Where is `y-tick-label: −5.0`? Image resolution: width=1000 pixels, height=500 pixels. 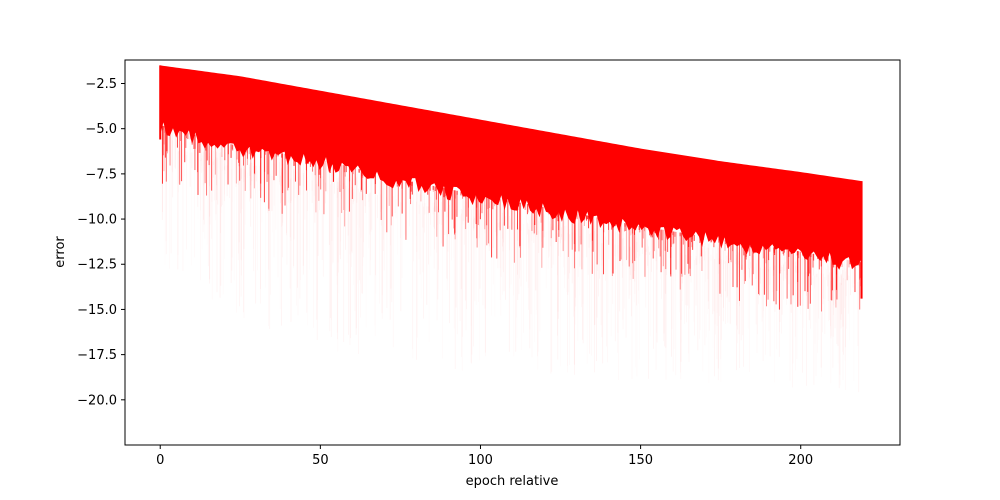 y-tick-label: −5.0 is located at coordinates (101, 129).